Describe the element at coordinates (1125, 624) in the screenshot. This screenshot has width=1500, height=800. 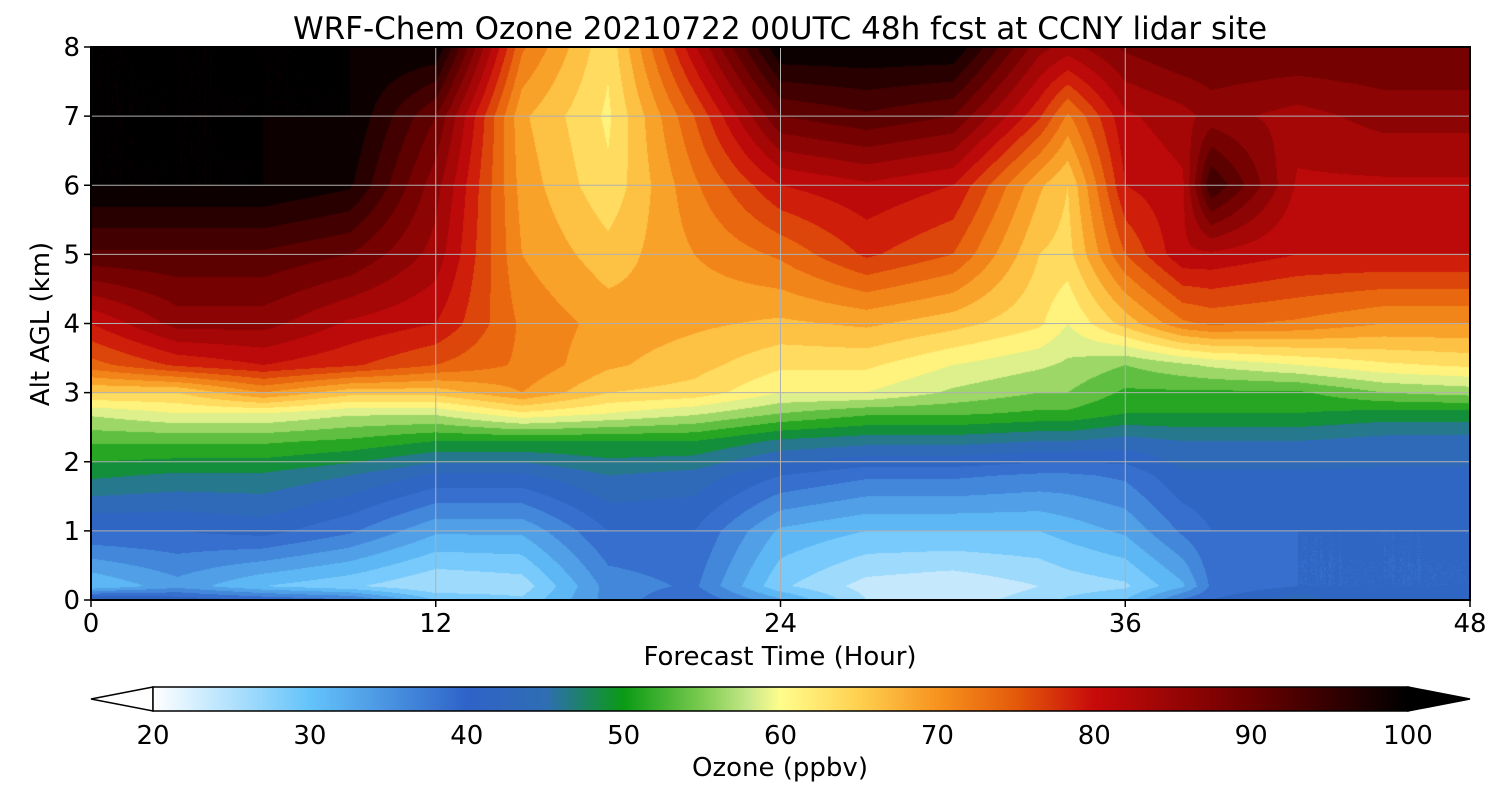
I see `x-tick-label: 36` at that location.